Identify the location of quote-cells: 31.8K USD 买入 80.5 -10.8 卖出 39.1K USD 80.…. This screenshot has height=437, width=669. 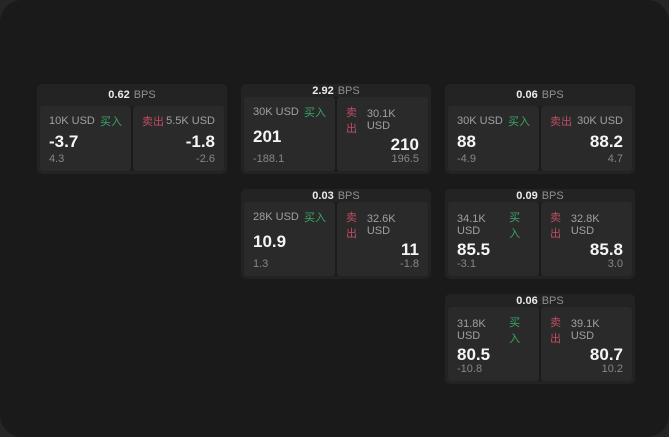
(540, 344).